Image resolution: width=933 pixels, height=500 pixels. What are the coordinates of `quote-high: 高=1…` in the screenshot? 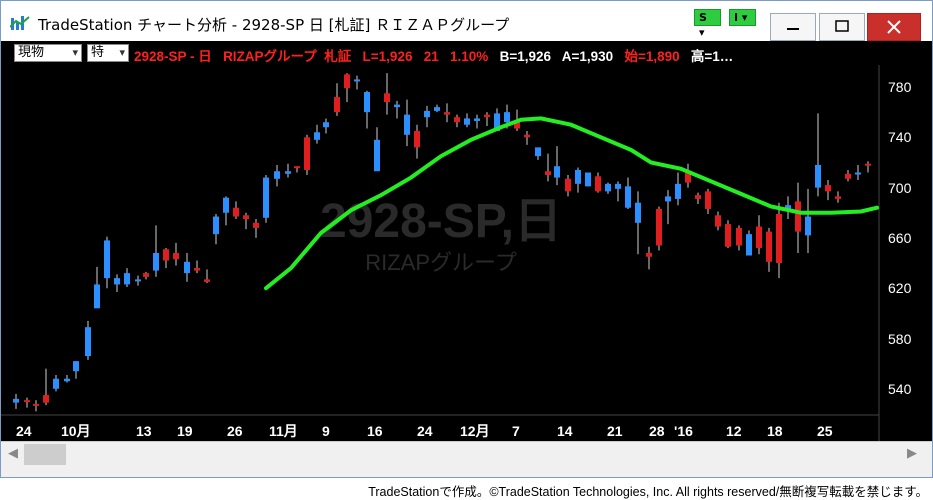 It's located at (712, 56).